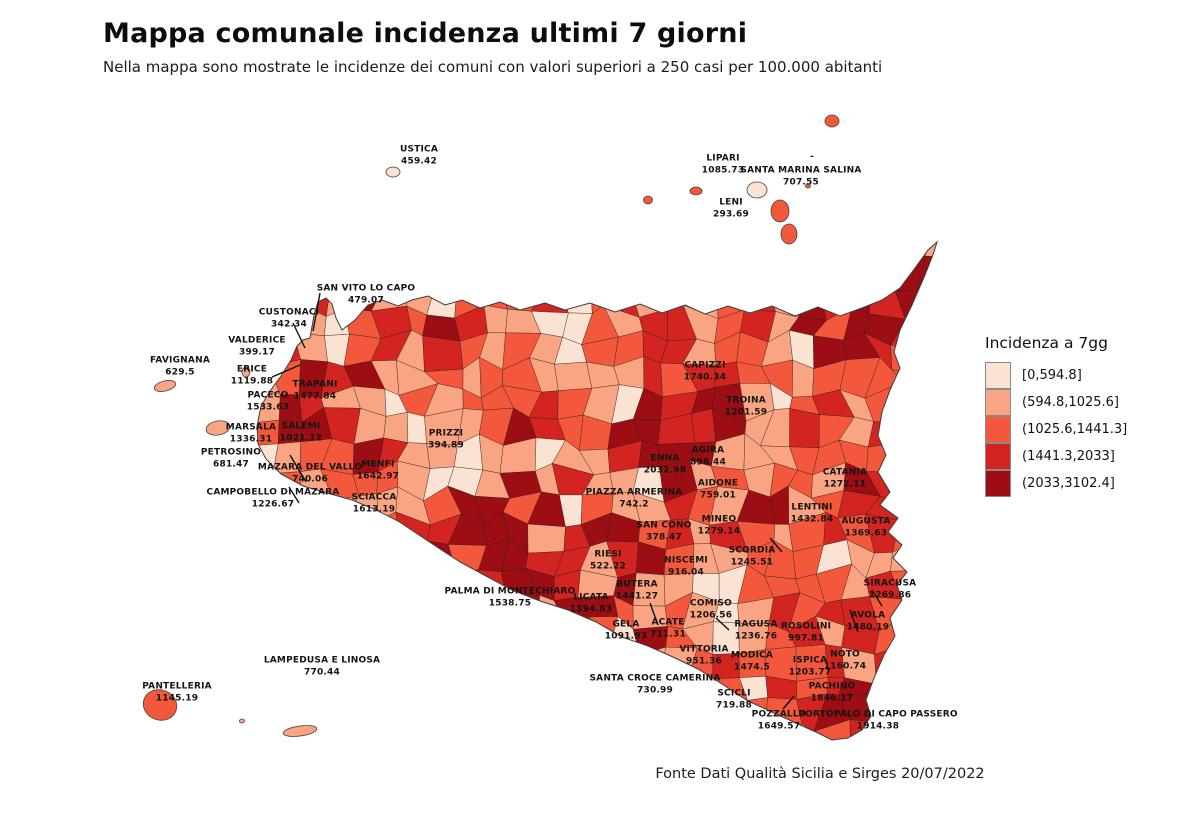  Describe the element at coordinates (1075, 429) in the screenshot. I see `legend-label-class3: (1025.6,1441.3]` at that location.